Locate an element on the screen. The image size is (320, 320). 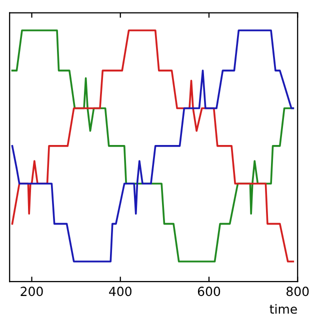
x-tick-label: 800 is located at coordinates (297, 291).